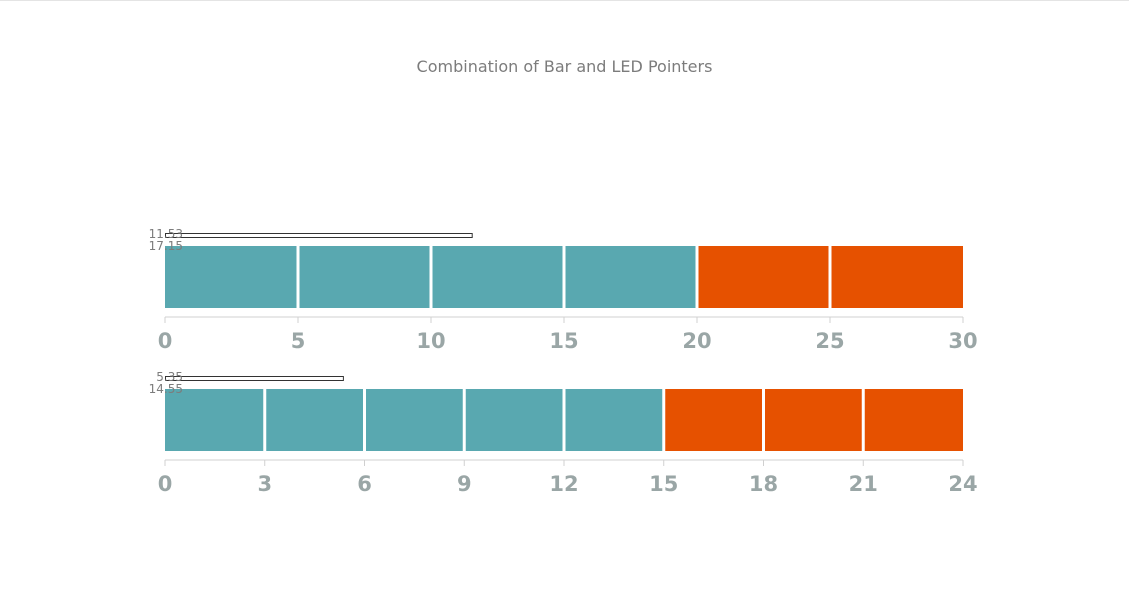  I want to click on tick-label: 9, so click(464, 484).